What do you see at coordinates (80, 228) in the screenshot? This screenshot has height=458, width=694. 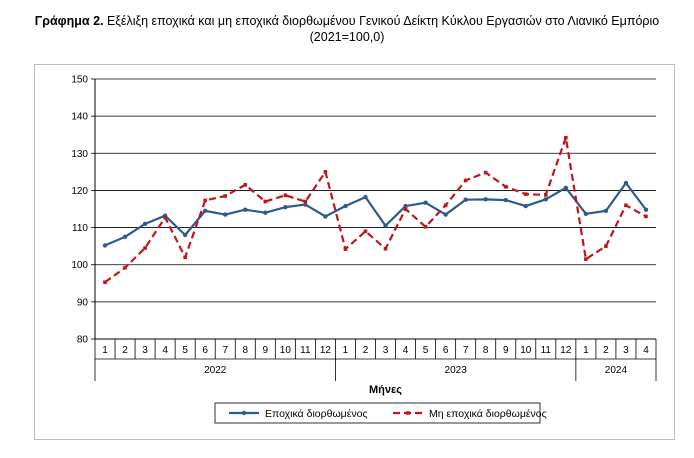 I see `y-tick-label-110: 110` at bounding box center [80, 228].